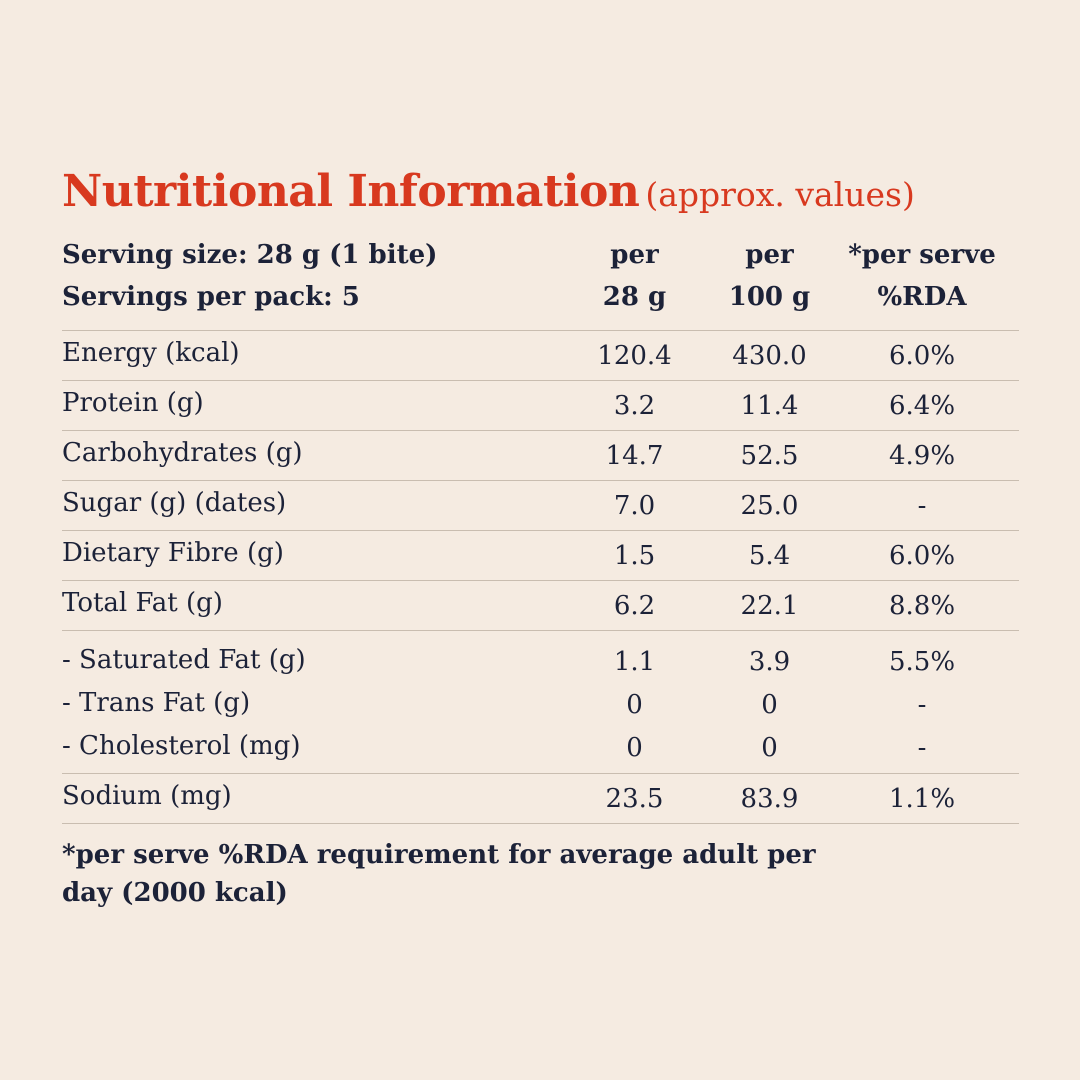  I want to click on row-label: Dietary Fibre (g), so click(173, 553).